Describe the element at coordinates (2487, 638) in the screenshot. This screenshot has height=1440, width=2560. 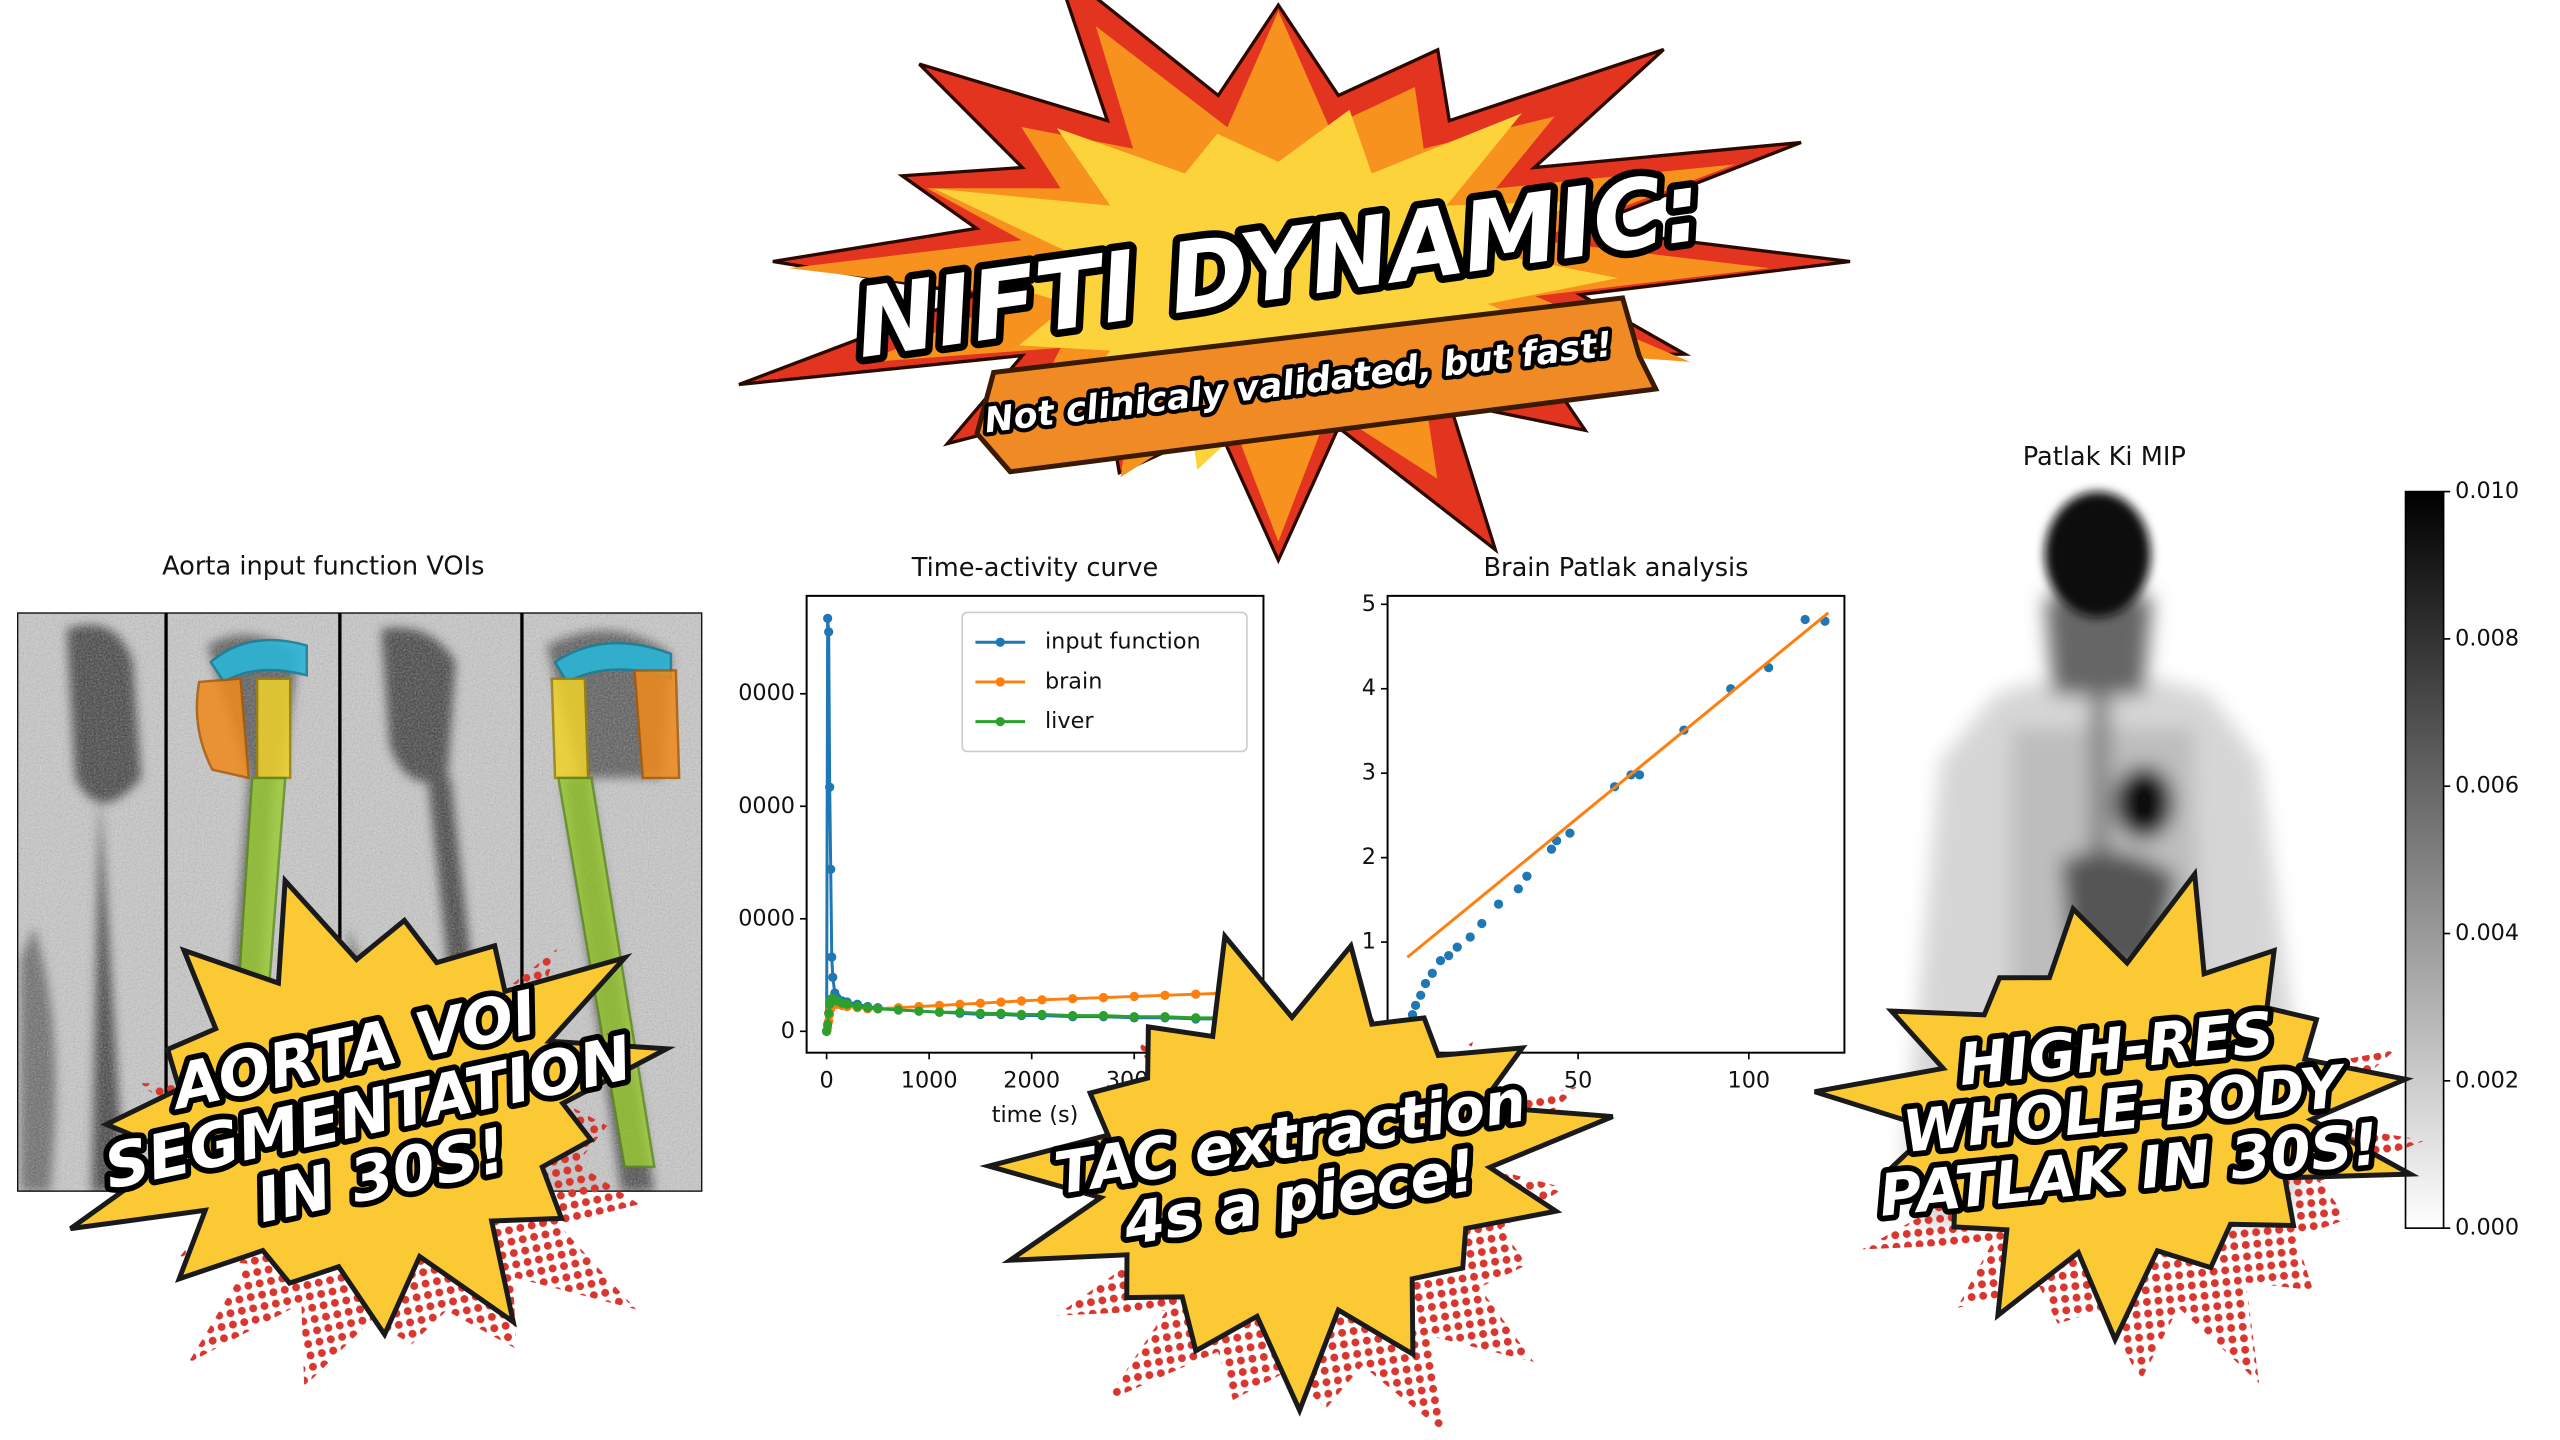
I see `colorbar-tick-label: 0.008` at that location.